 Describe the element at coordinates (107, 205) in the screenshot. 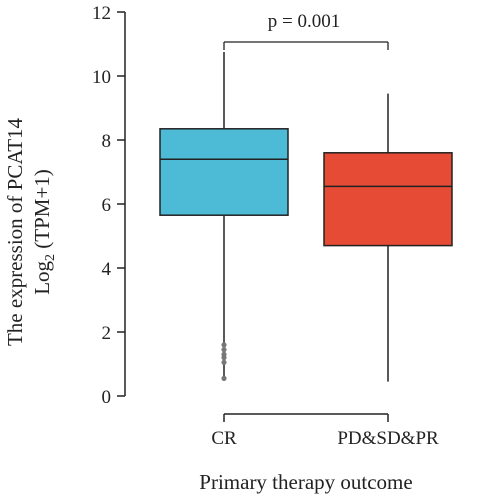

I see `y-tick-label: 6` at that location.